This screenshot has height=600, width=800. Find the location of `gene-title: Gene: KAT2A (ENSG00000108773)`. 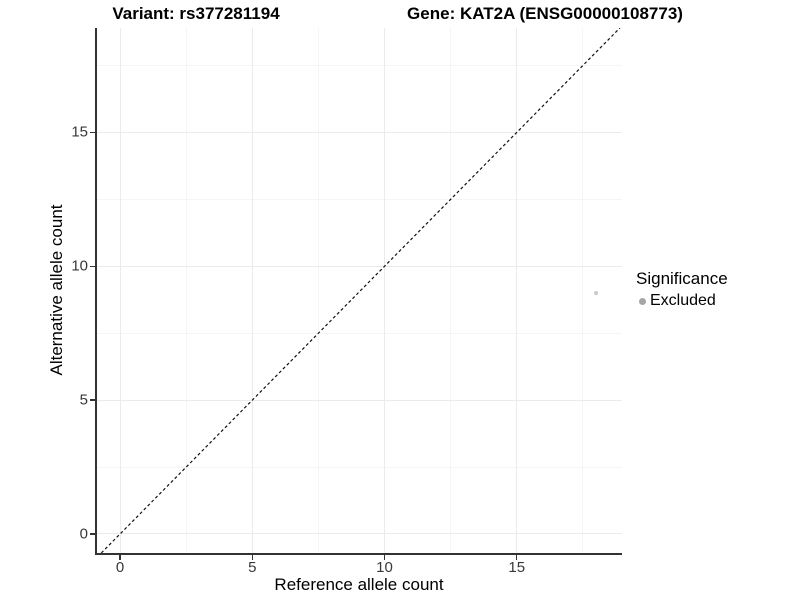

gene-title: Gene: KAT2A (ENSG00000108773) is located at coordinates (545, 13).